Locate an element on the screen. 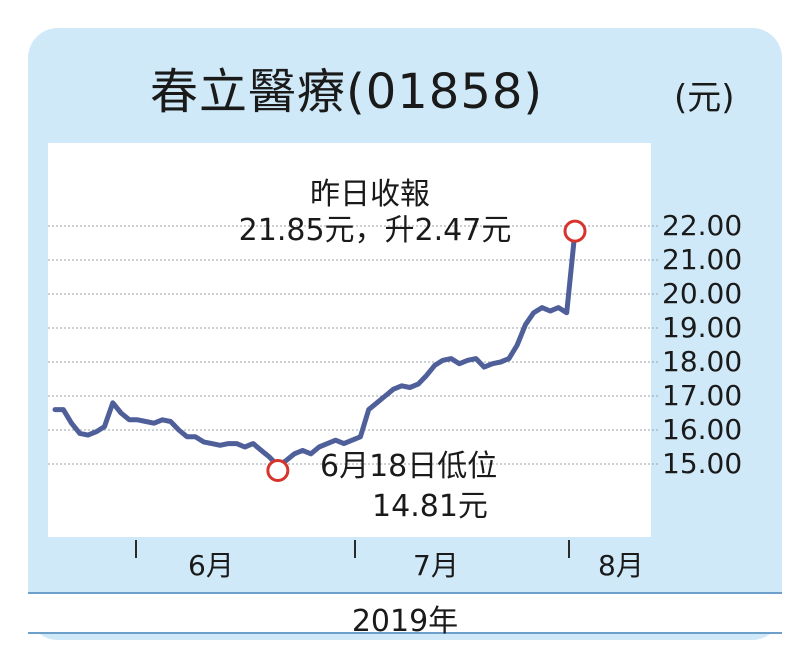 The width and height of the screenshot is (800, 651). chart-title: 春立醫療(01858) is located at coordinates (347, 92).